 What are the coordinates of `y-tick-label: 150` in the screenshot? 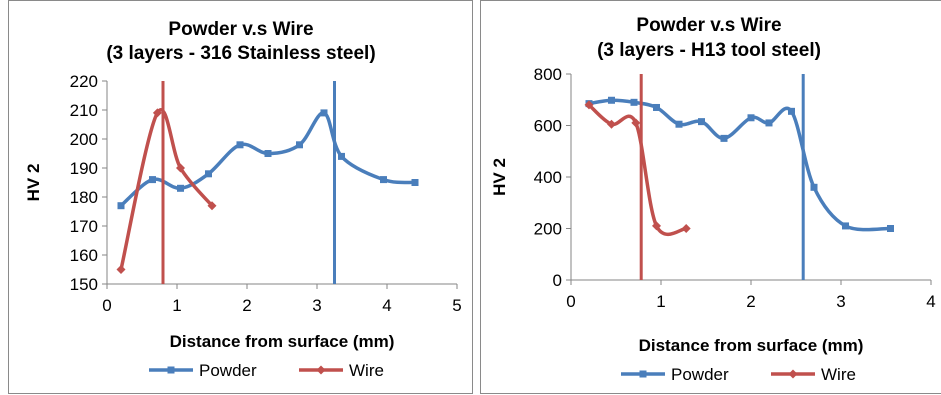 It's located at (84, 284).